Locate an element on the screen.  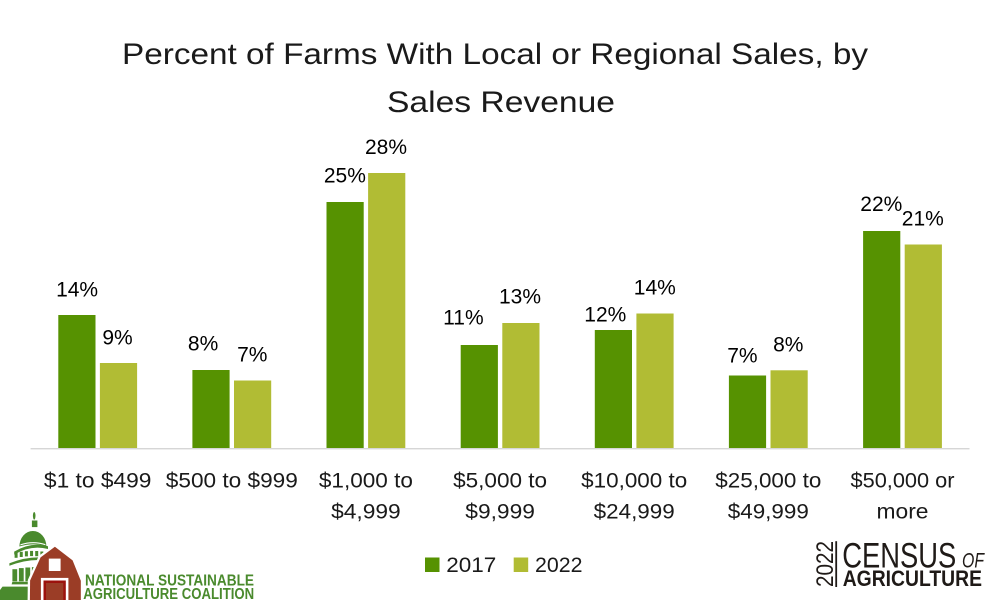
svg-text: 25% is located at coordinates (345, 176).